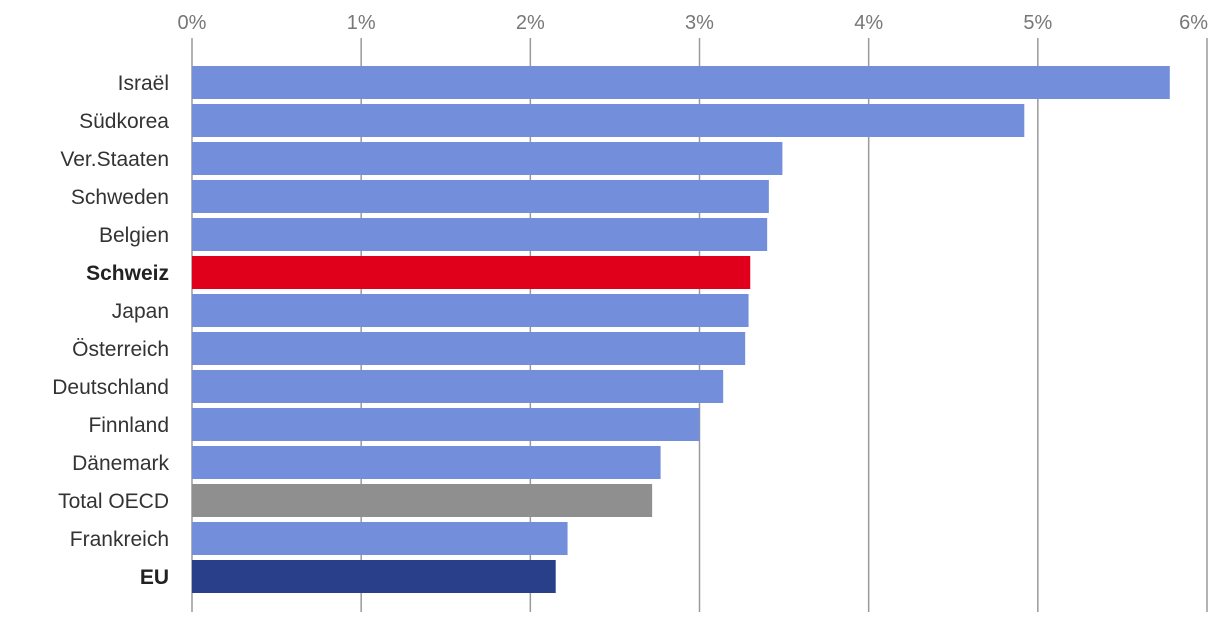 This screenshot has height=624, width=1220. I want to click on category-label: Ver.Staaten, so click(114, 159).